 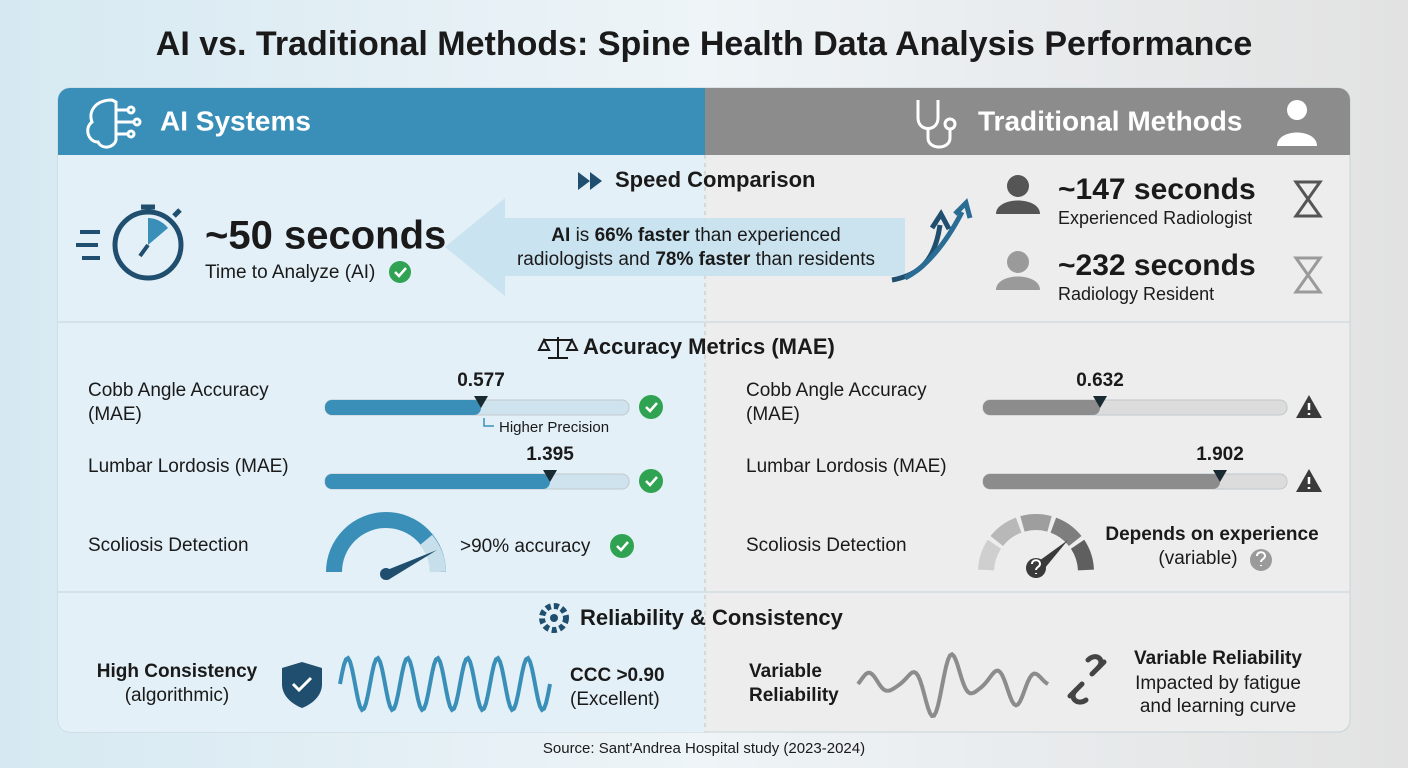 I want to click on brain-icon, so click(x=114, y=123).